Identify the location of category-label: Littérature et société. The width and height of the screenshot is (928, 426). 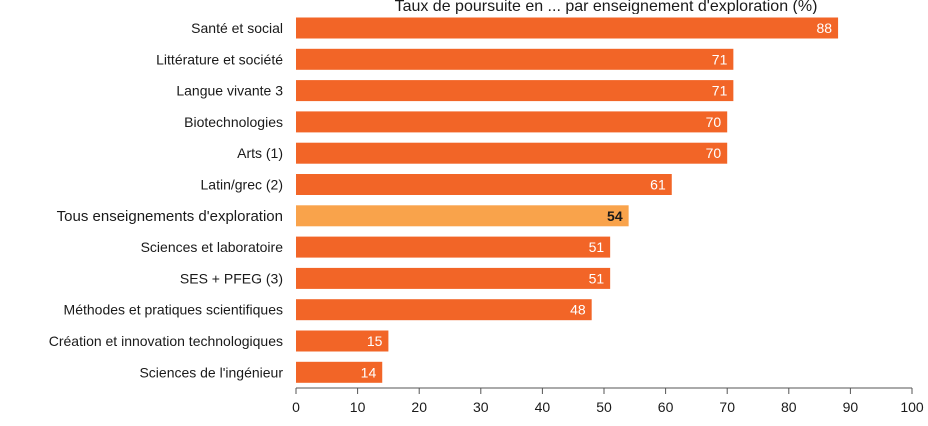
(219, 59).